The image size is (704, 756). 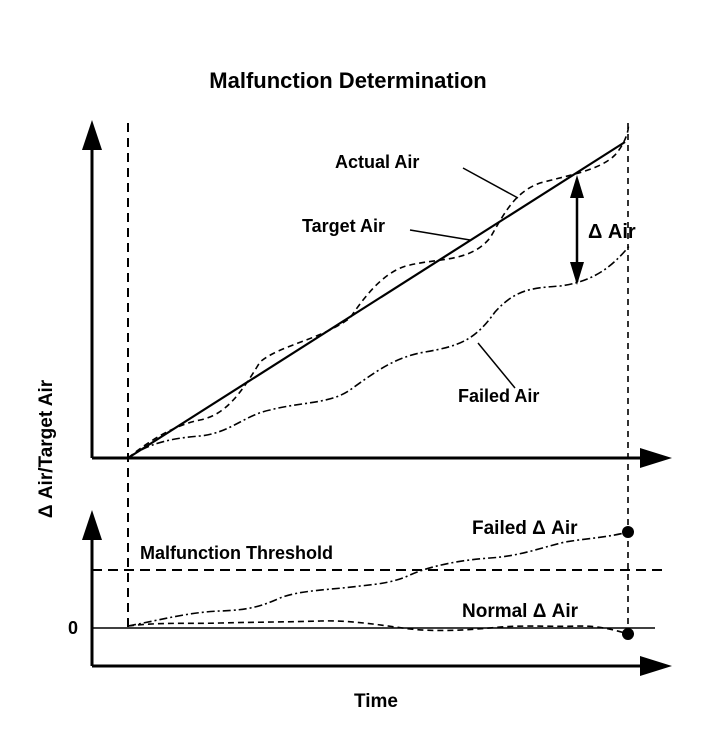 What do you see at coordinates (376, 701) in the screenshot?
I see `x-axis-label: Time` at bounding box center [376, 701].